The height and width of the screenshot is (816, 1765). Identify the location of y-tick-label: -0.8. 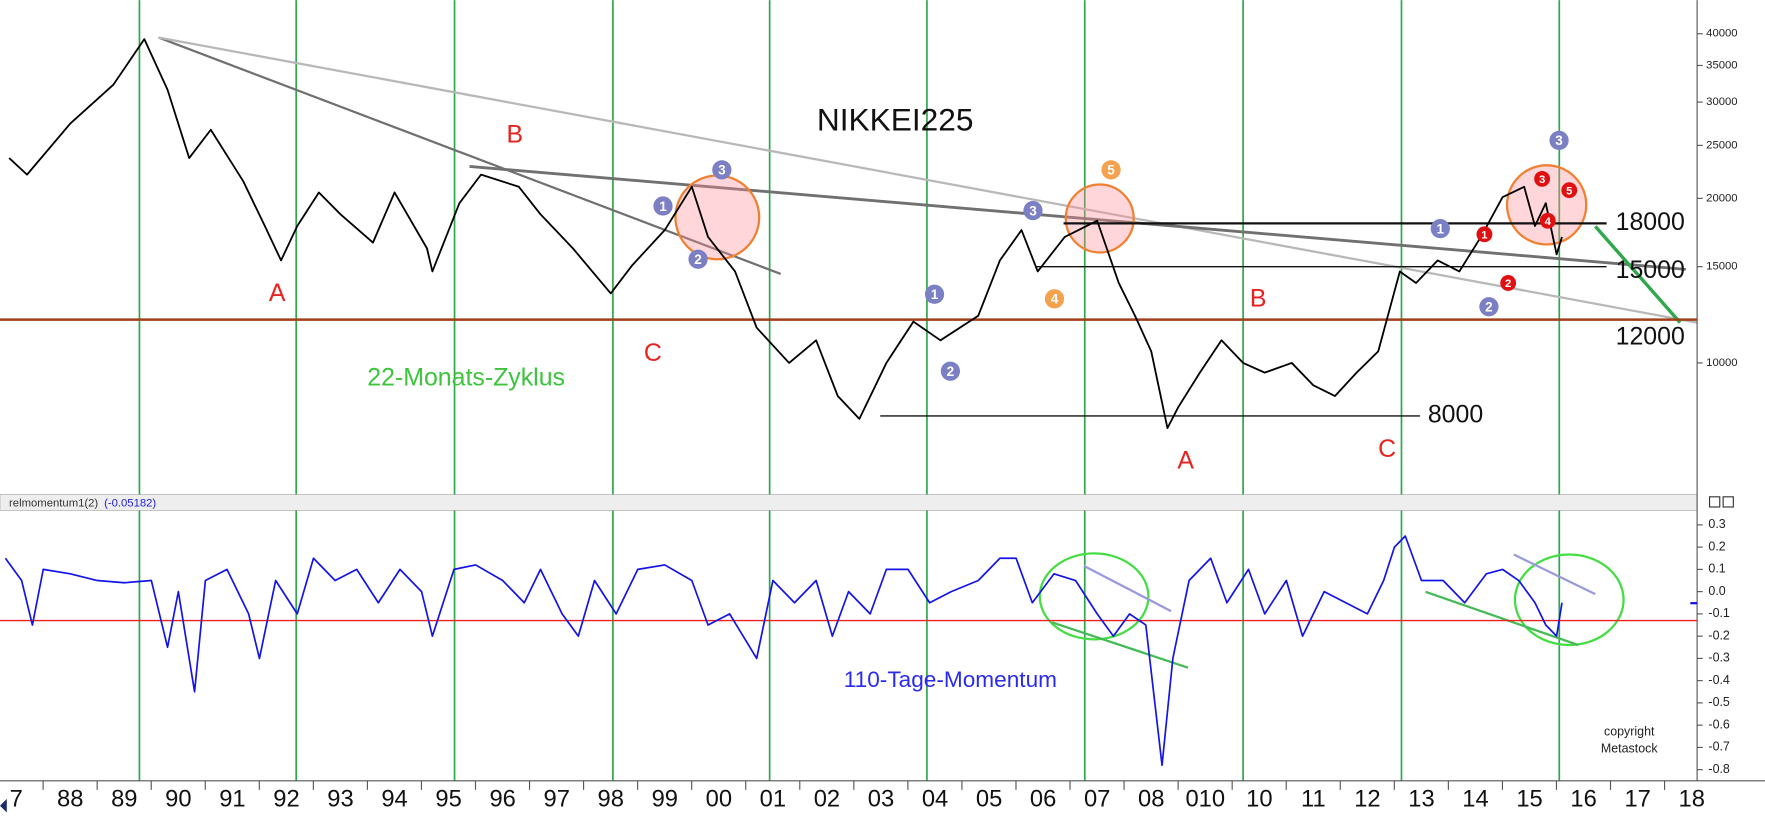
(1719, 769).